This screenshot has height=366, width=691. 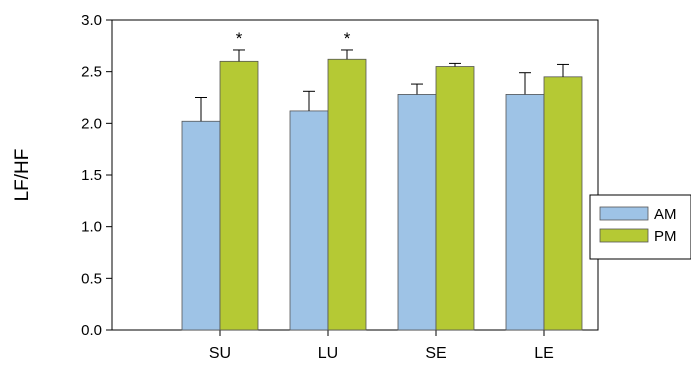 I want to click on y-tick-label: 0.5, so click(x=91, y=278).